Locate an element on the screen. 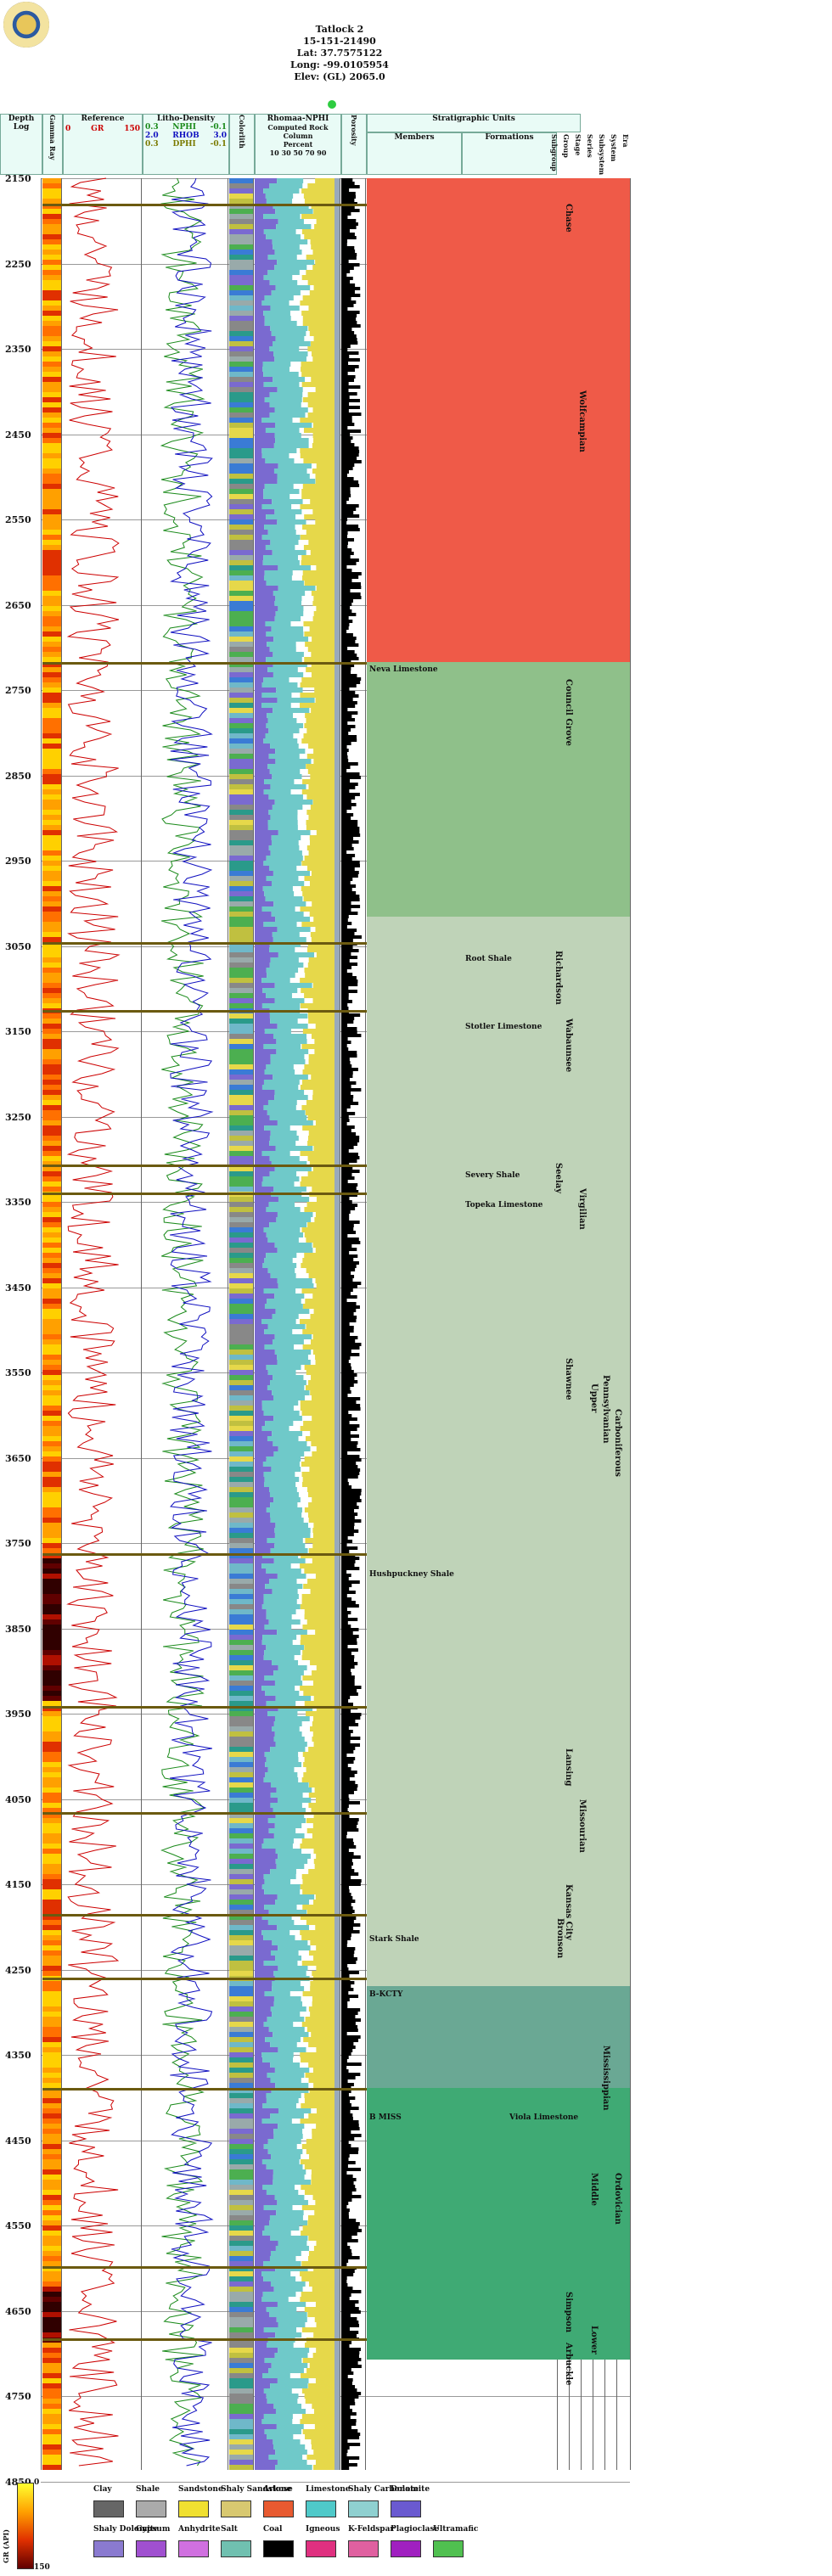  depth-label: 3350 is located at coordinates (18, 1202).